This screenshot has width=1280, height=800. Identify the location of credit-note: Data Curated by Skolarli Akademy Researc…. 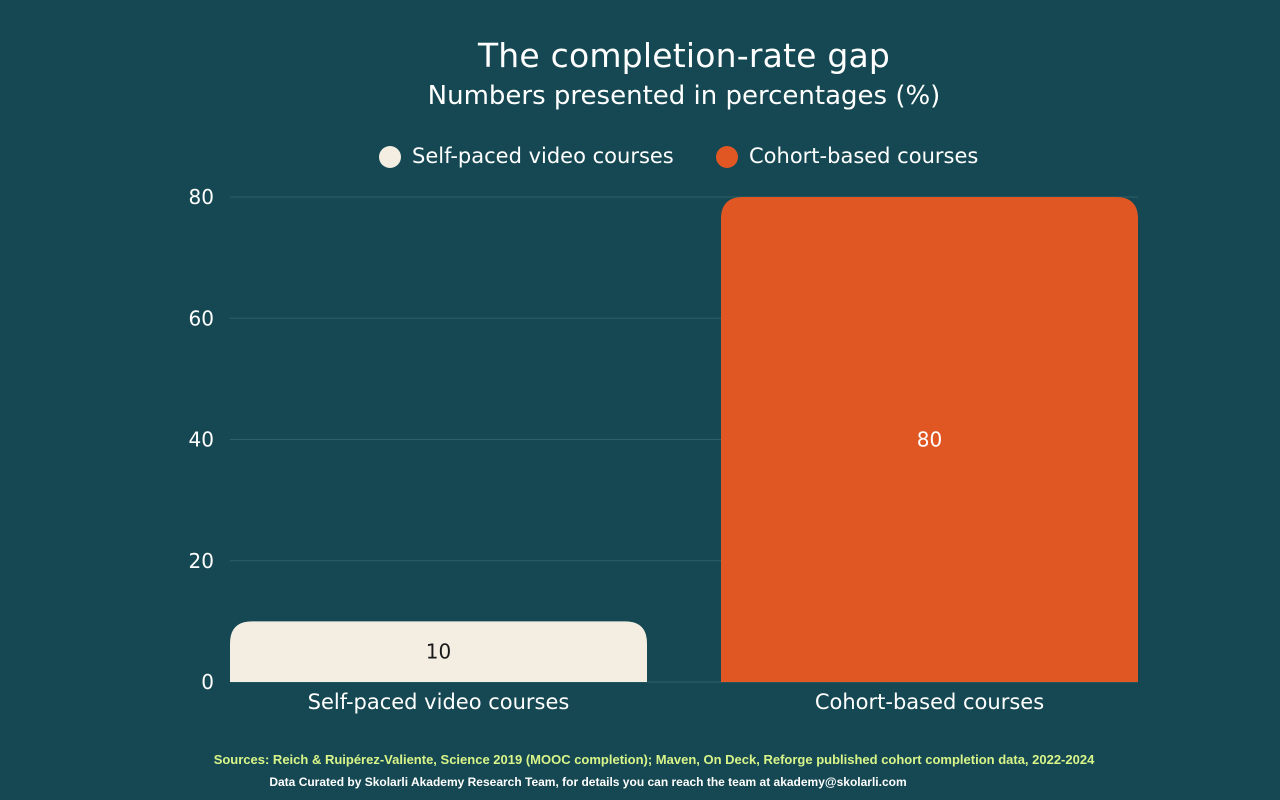
(588, 782).